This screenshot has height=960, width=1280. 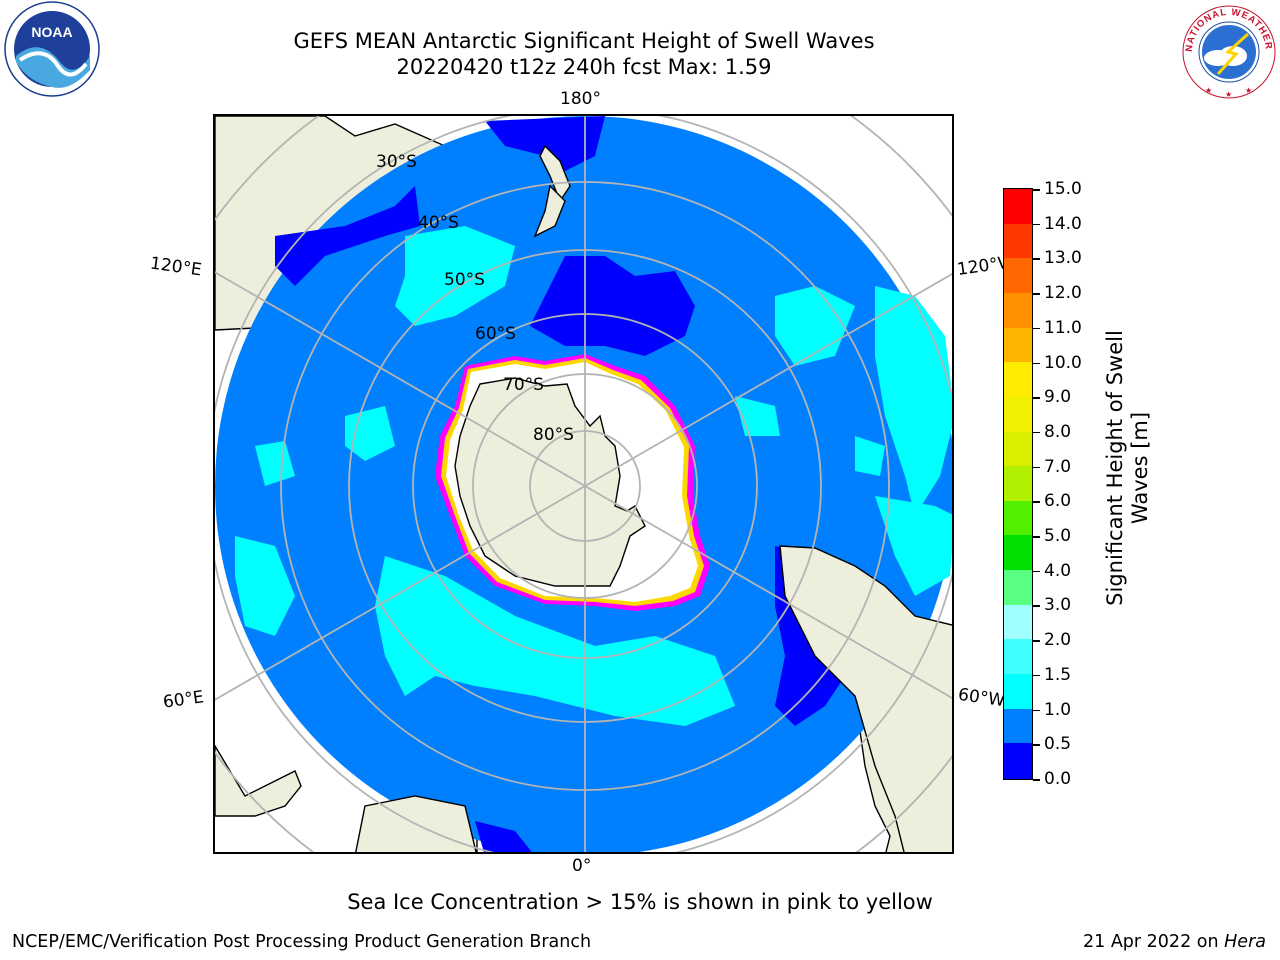 I want to click on colorbar-tick-label: 0.0, so click(x=1058, y=779).